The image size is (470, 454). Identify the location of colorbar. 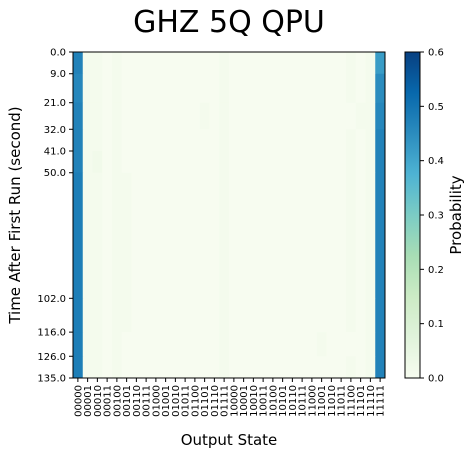
(412, 215).